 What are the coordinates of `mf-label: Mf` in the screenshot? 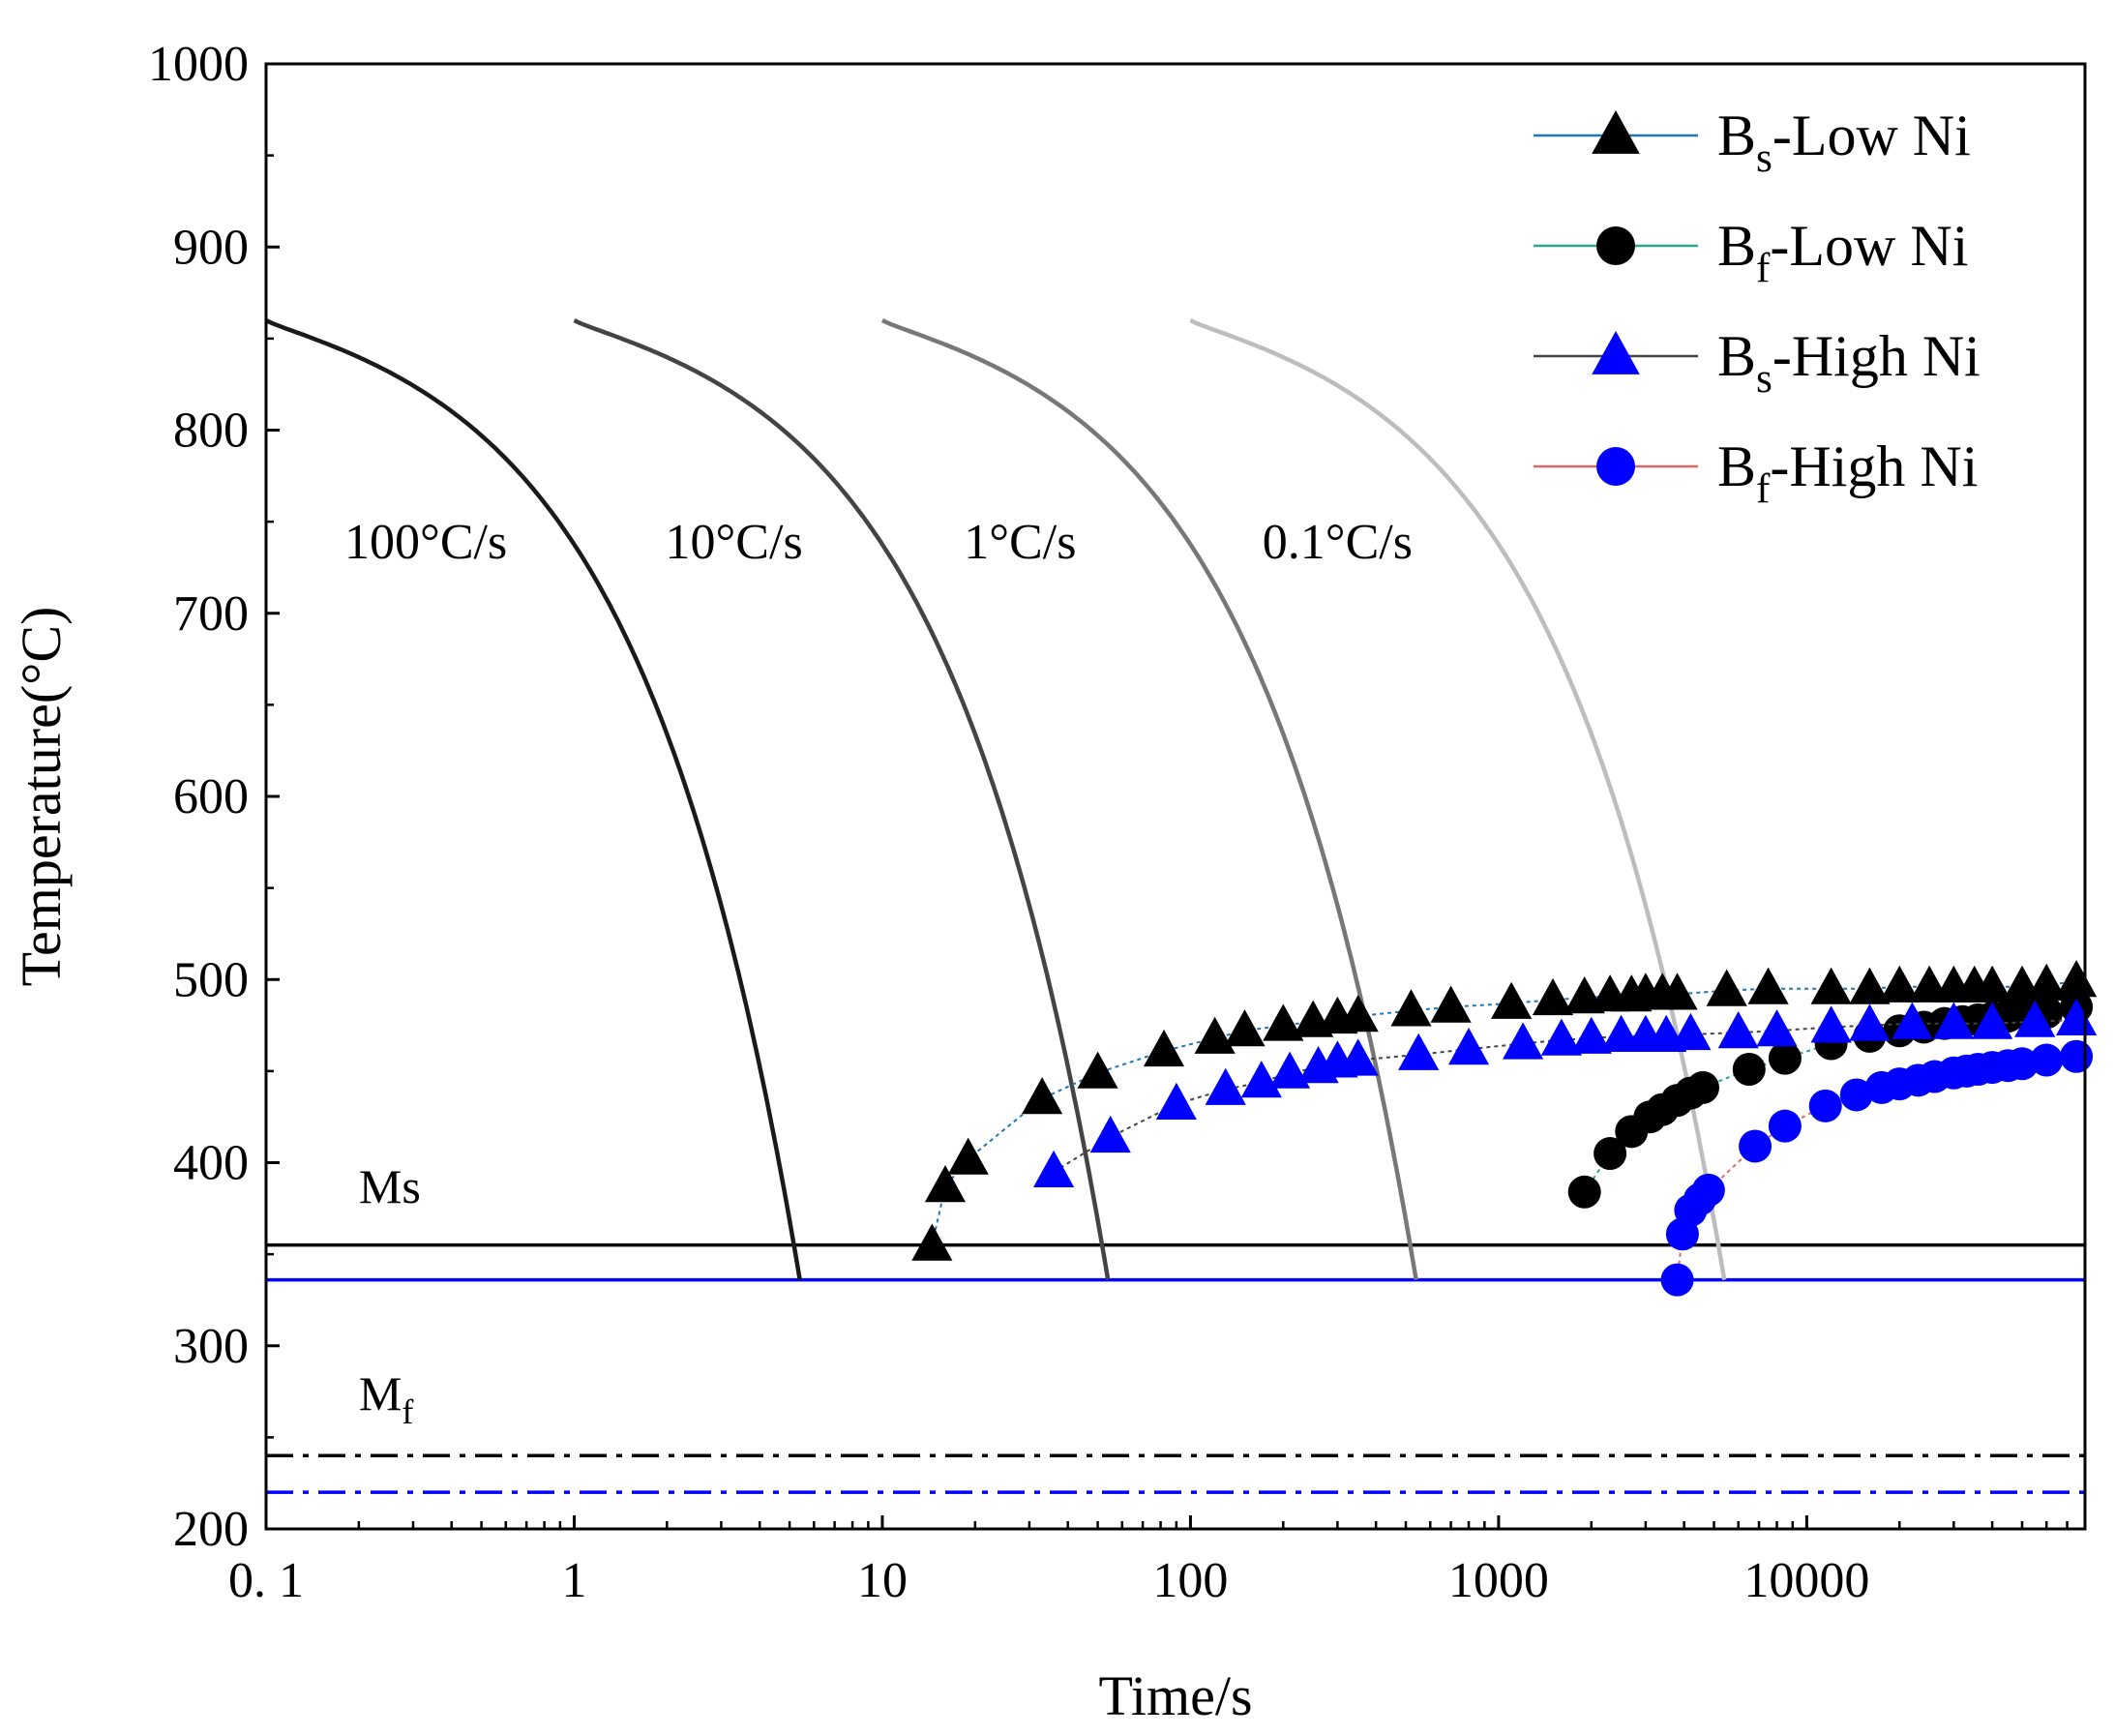 It's located at (386, 1398).